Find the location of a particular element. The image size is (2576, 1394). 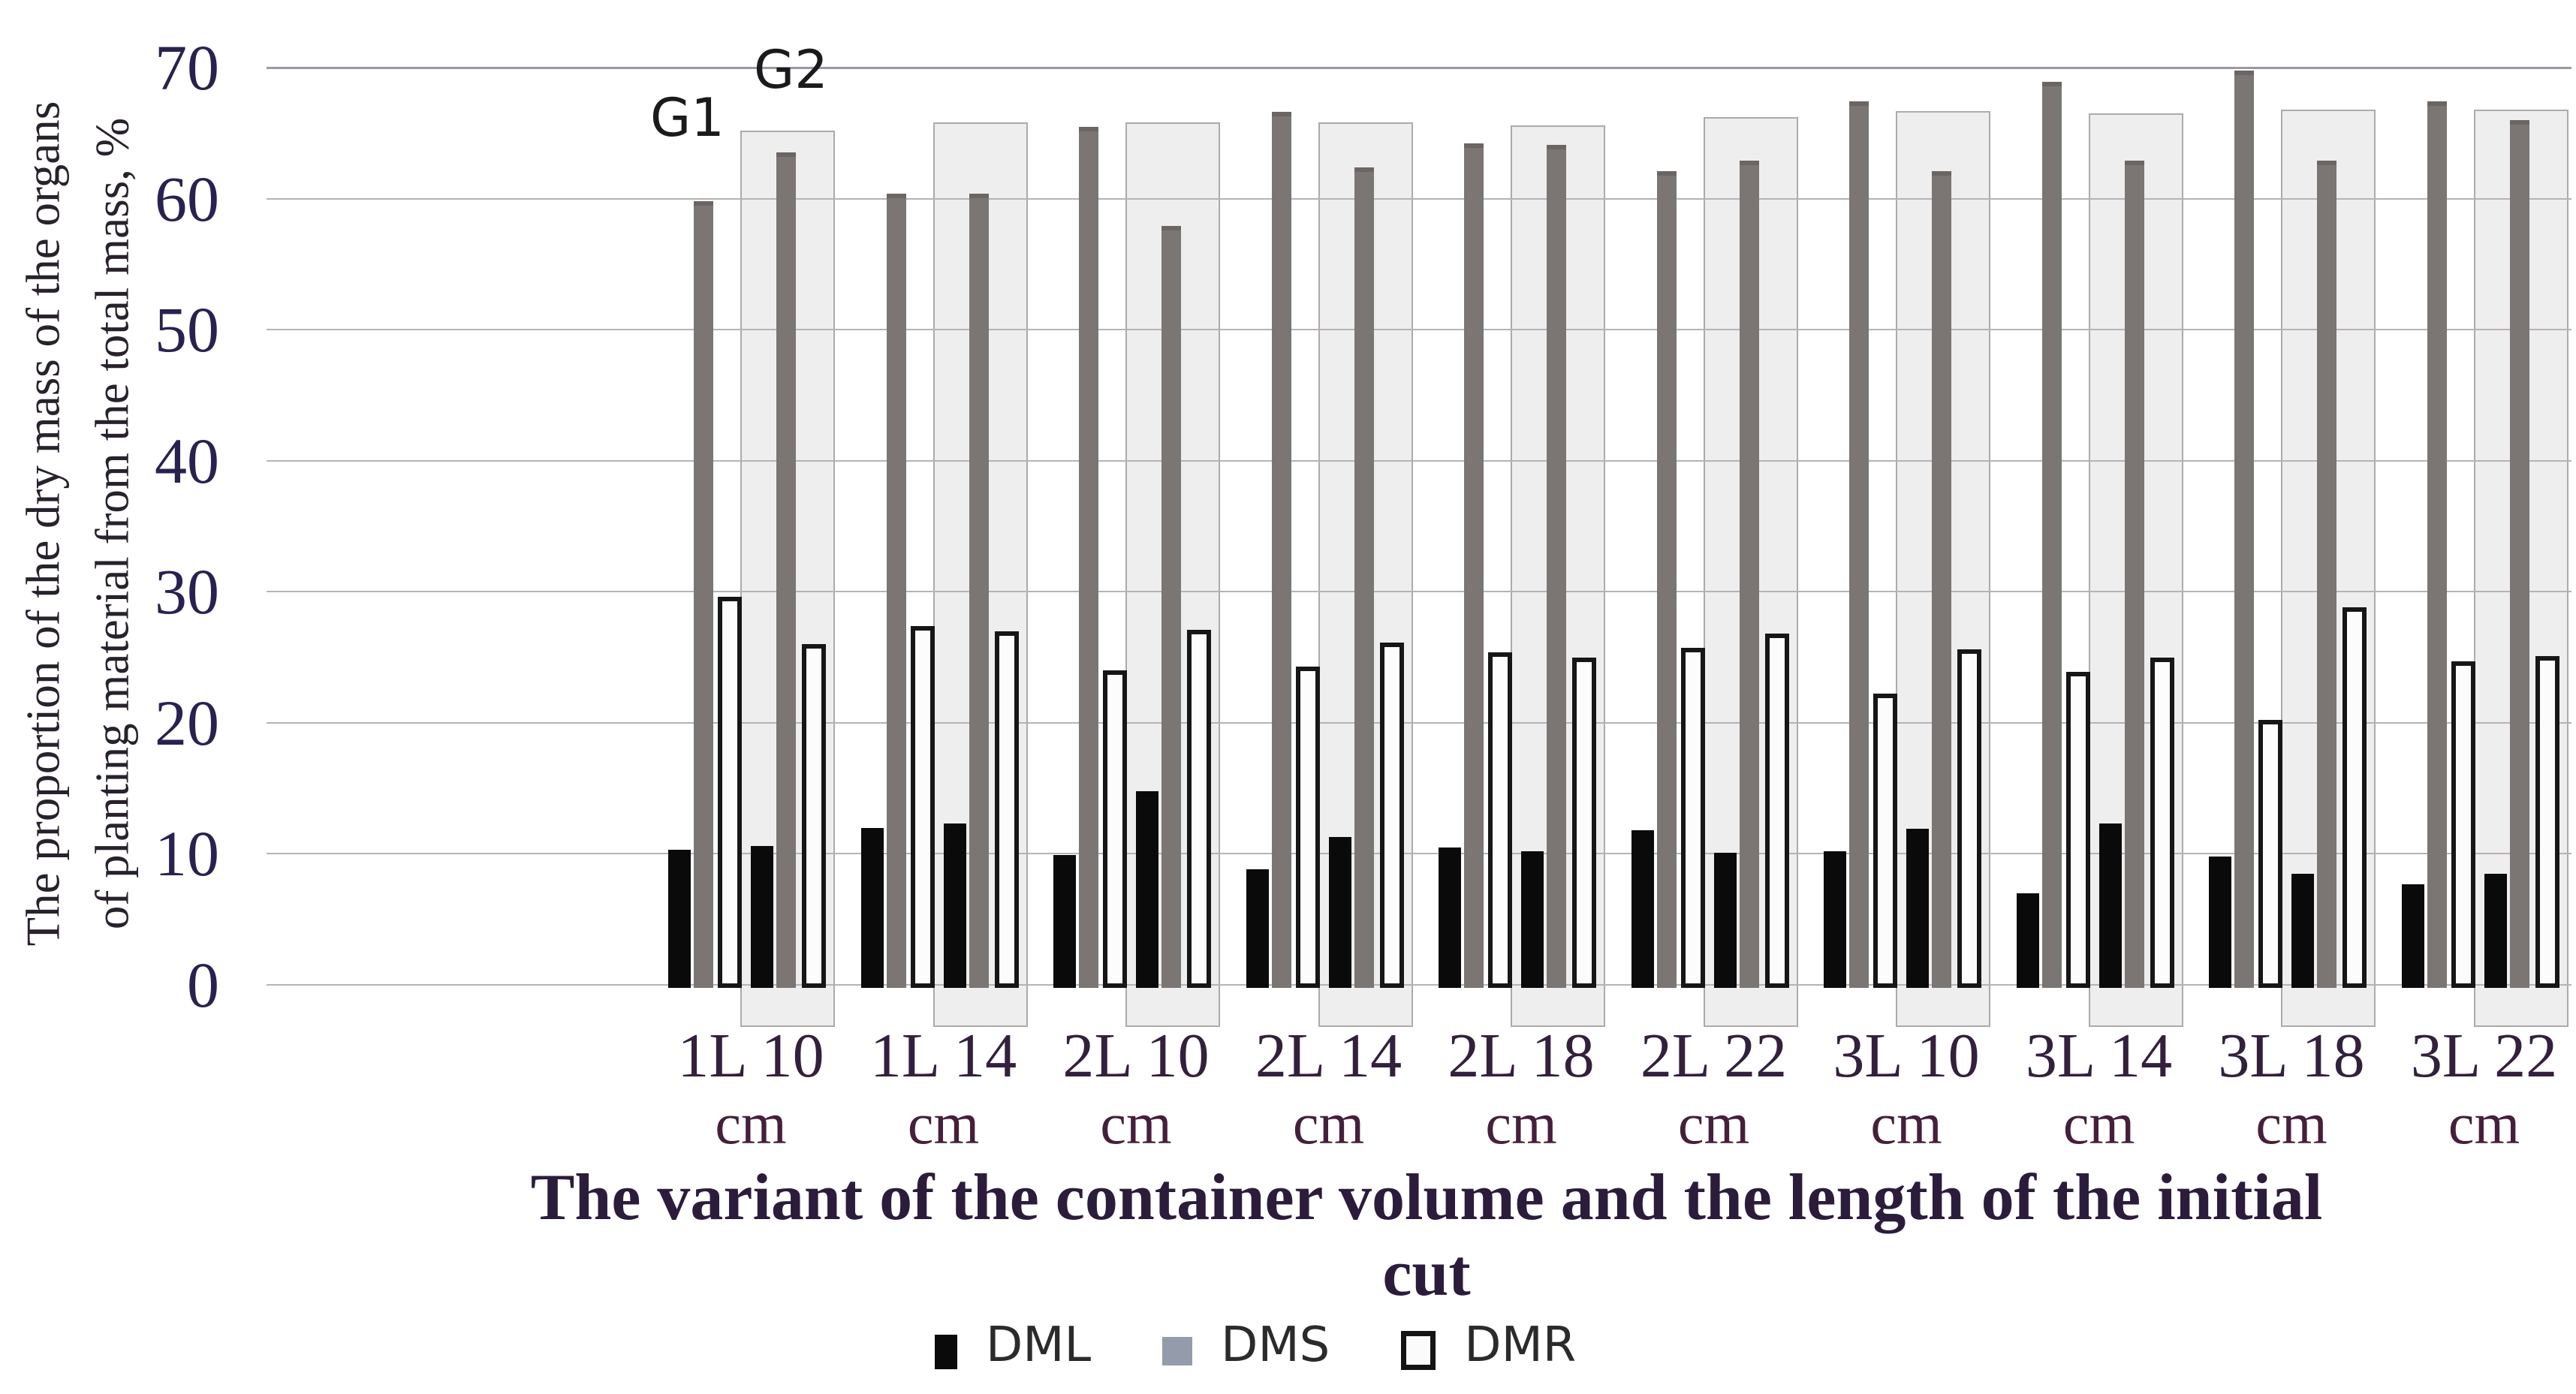

y-tick-label-70: 70 is located at coordinates (187, 68).